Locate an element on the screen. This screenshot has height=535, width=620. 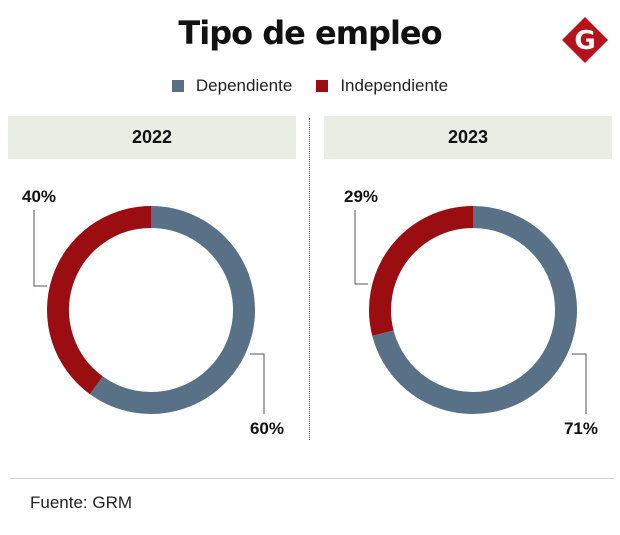
panel-divider is located at coordinates (309, 279).